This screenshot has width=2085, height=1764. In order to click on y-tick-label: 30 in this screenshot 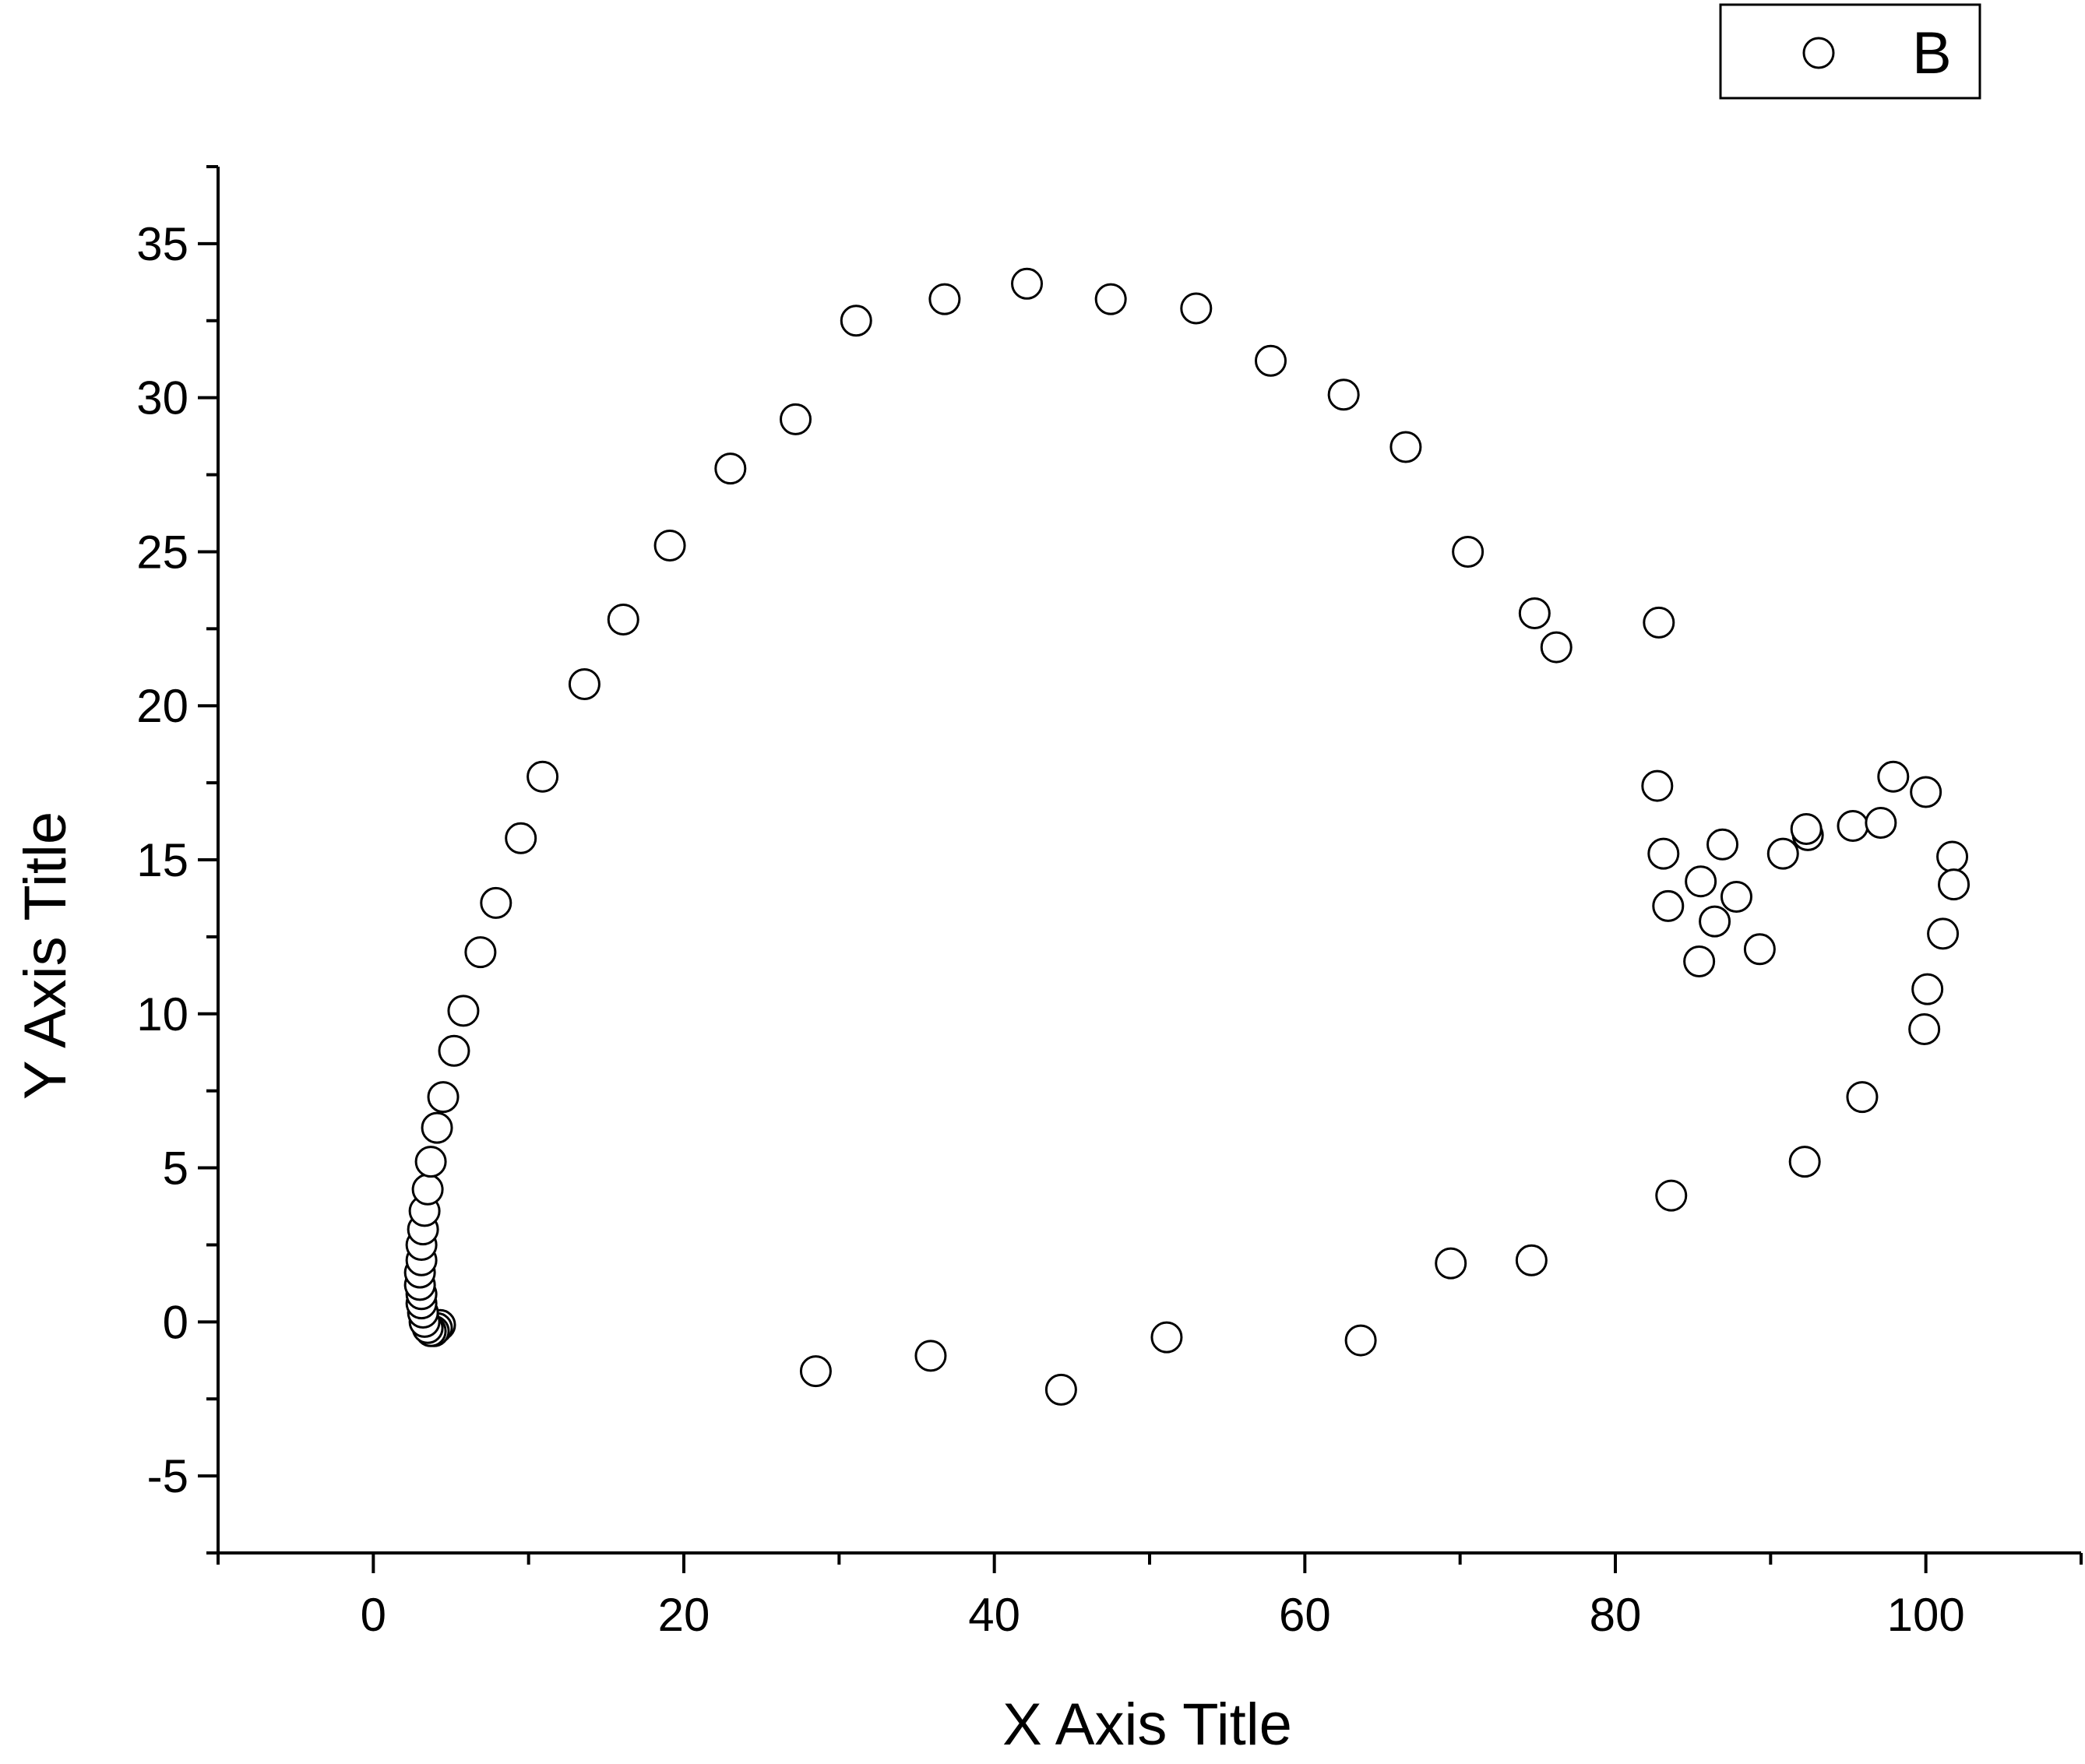, I will do `click(162, 398)`.